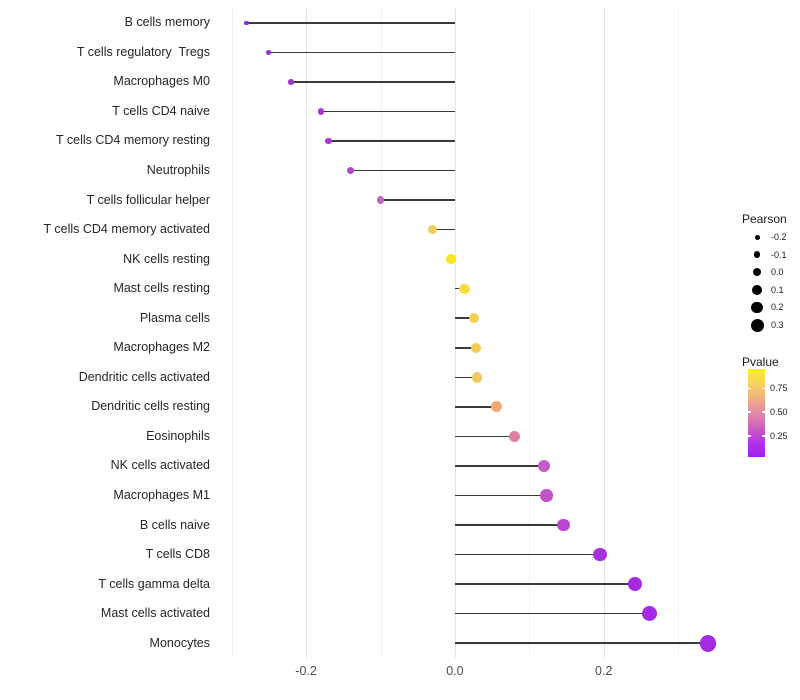  What do you see at coordinates (756, 413) in the screenshot?
I see `pvalue-colorbar` at bounding box center [756, 413].